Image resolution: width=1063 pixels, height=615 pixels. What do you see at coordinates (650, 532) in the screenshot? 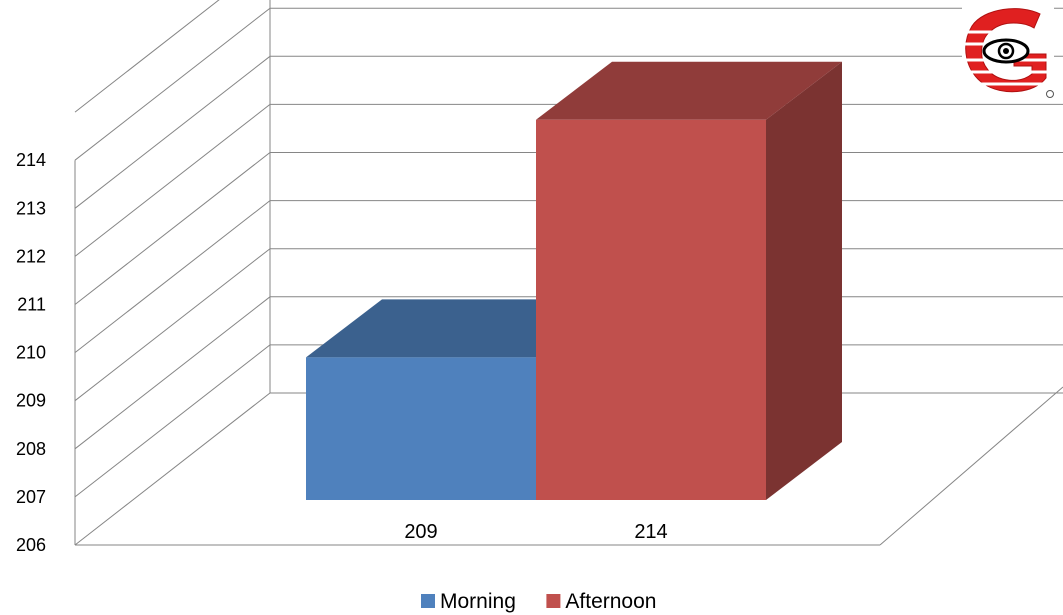
I see `data-label: 214` at bounding box center [650, 532].